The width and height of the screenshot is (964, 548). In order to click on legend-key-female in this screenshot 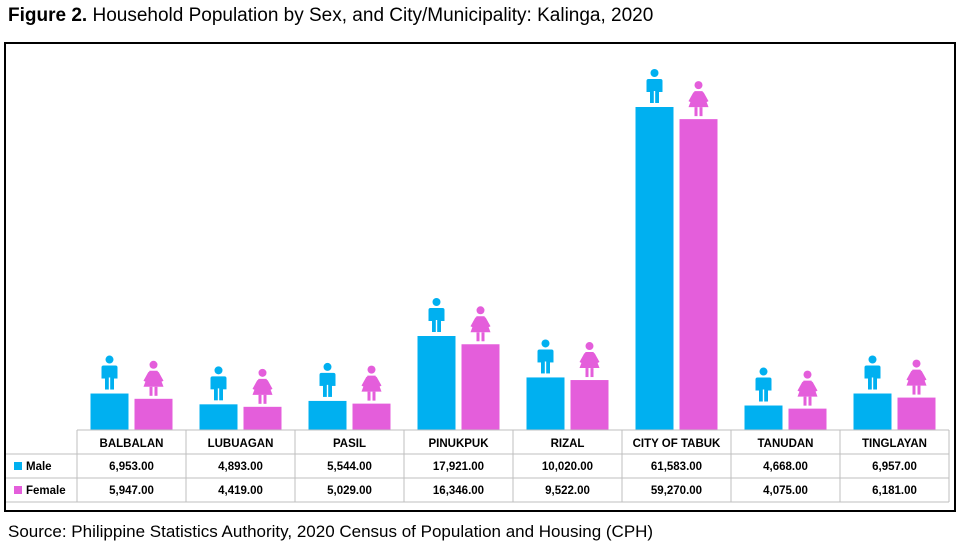, I will do `click(18, 490)`.